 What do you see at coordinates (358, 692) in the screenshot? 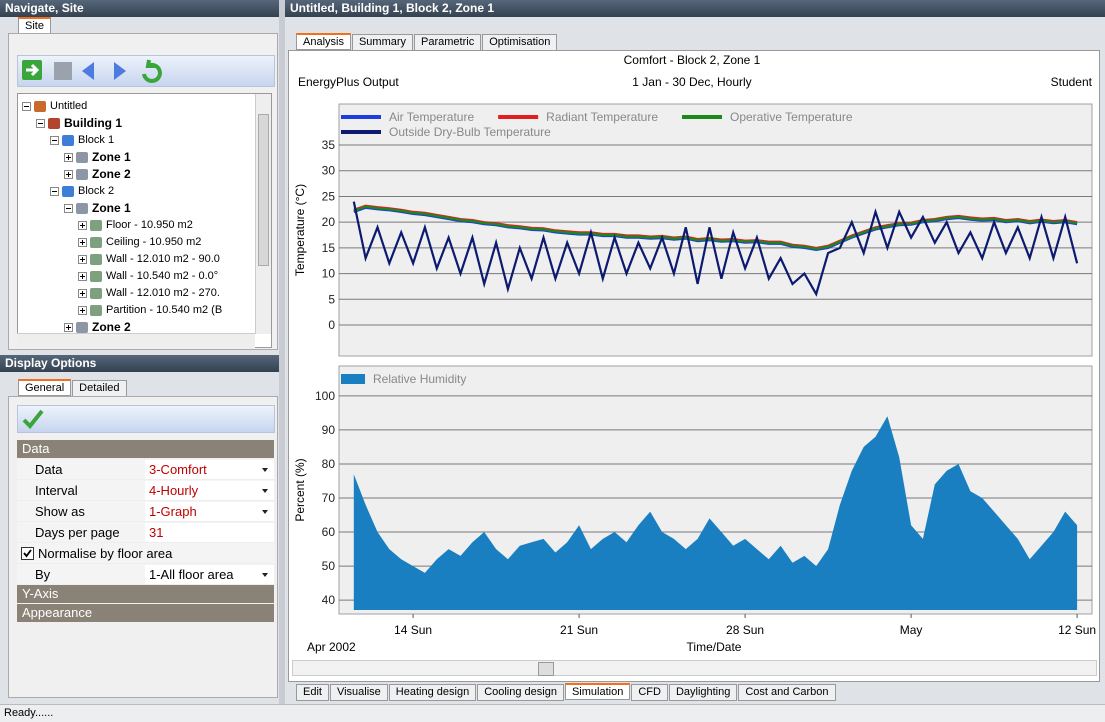
I see `tab: Visualise` at bounding box center [358, 692].